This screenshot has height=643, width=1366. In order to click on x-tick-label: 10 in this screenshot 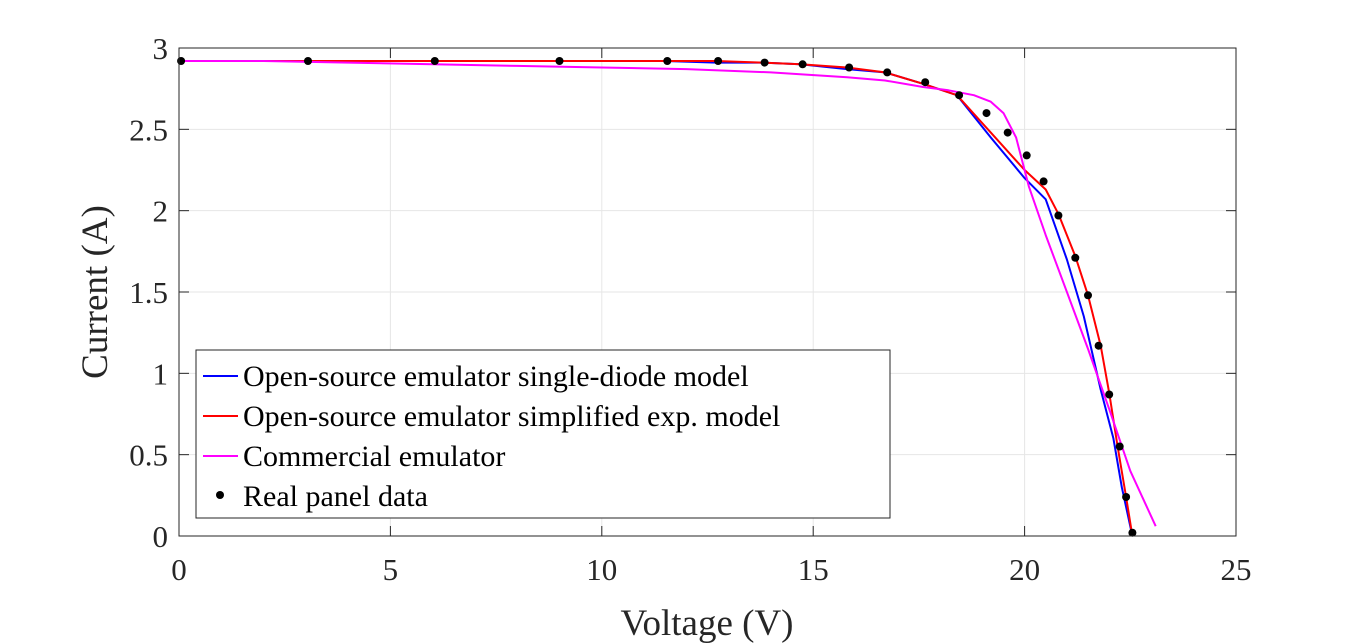, I will do `click(601, 569)`.